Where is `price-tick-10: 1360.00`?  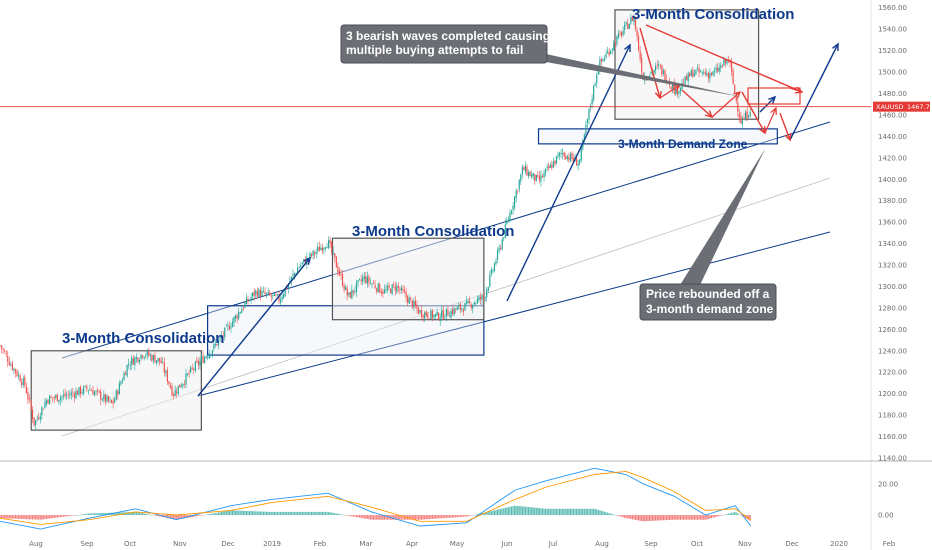
price-tick-10: 1360.00 is located at coordinates (892, 223).